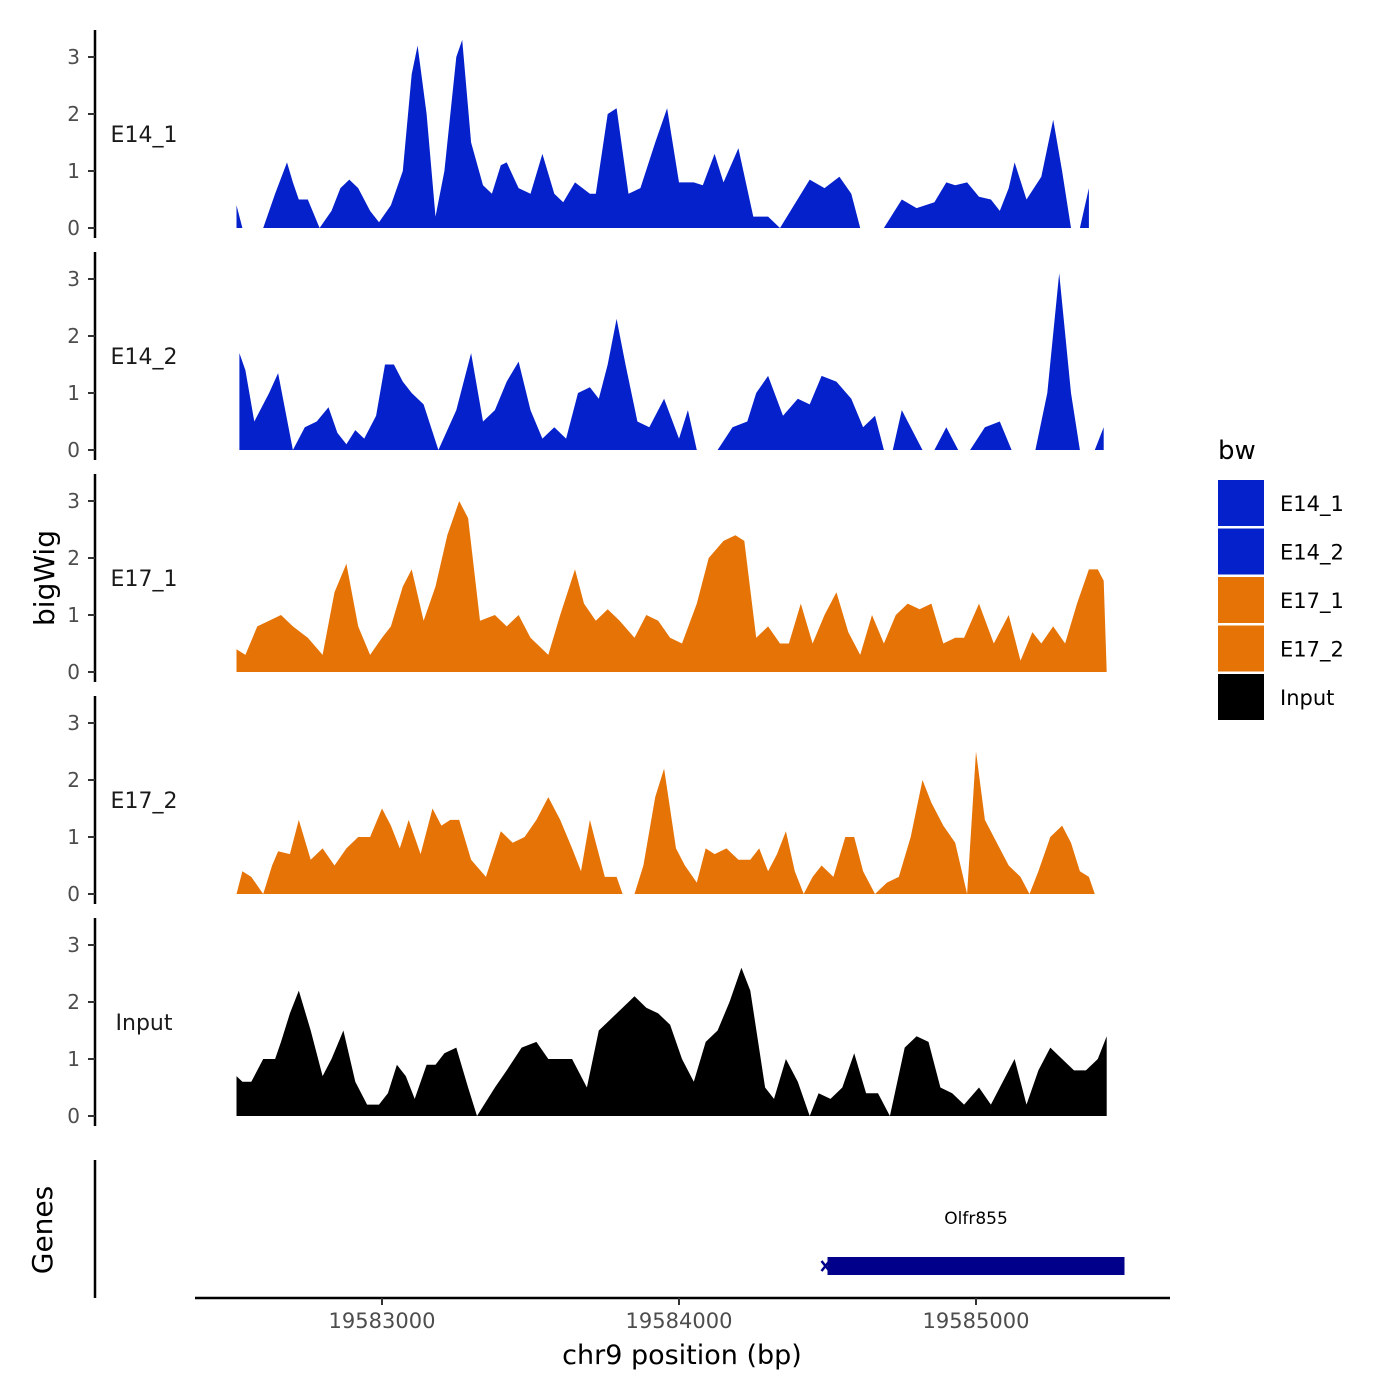 Image resolution: width=1400 pixels, height=1400 pixels. I want to click on y-tick-label-E14_1-3: 3, so click(73, 57).